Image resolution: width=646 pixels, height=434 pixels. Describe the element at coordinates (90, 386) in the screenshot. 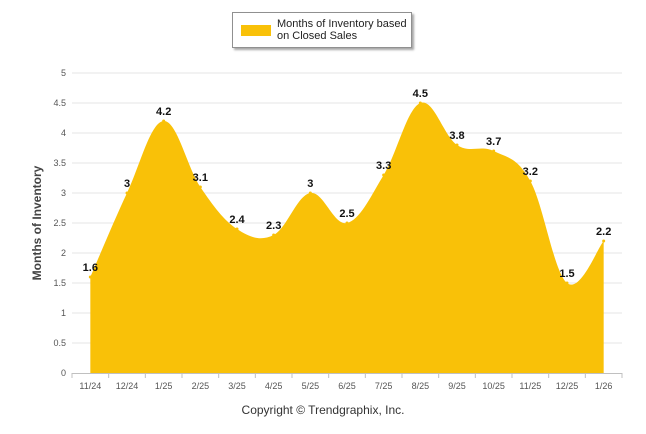

I see `x-tick-label: 11/24` at that location.